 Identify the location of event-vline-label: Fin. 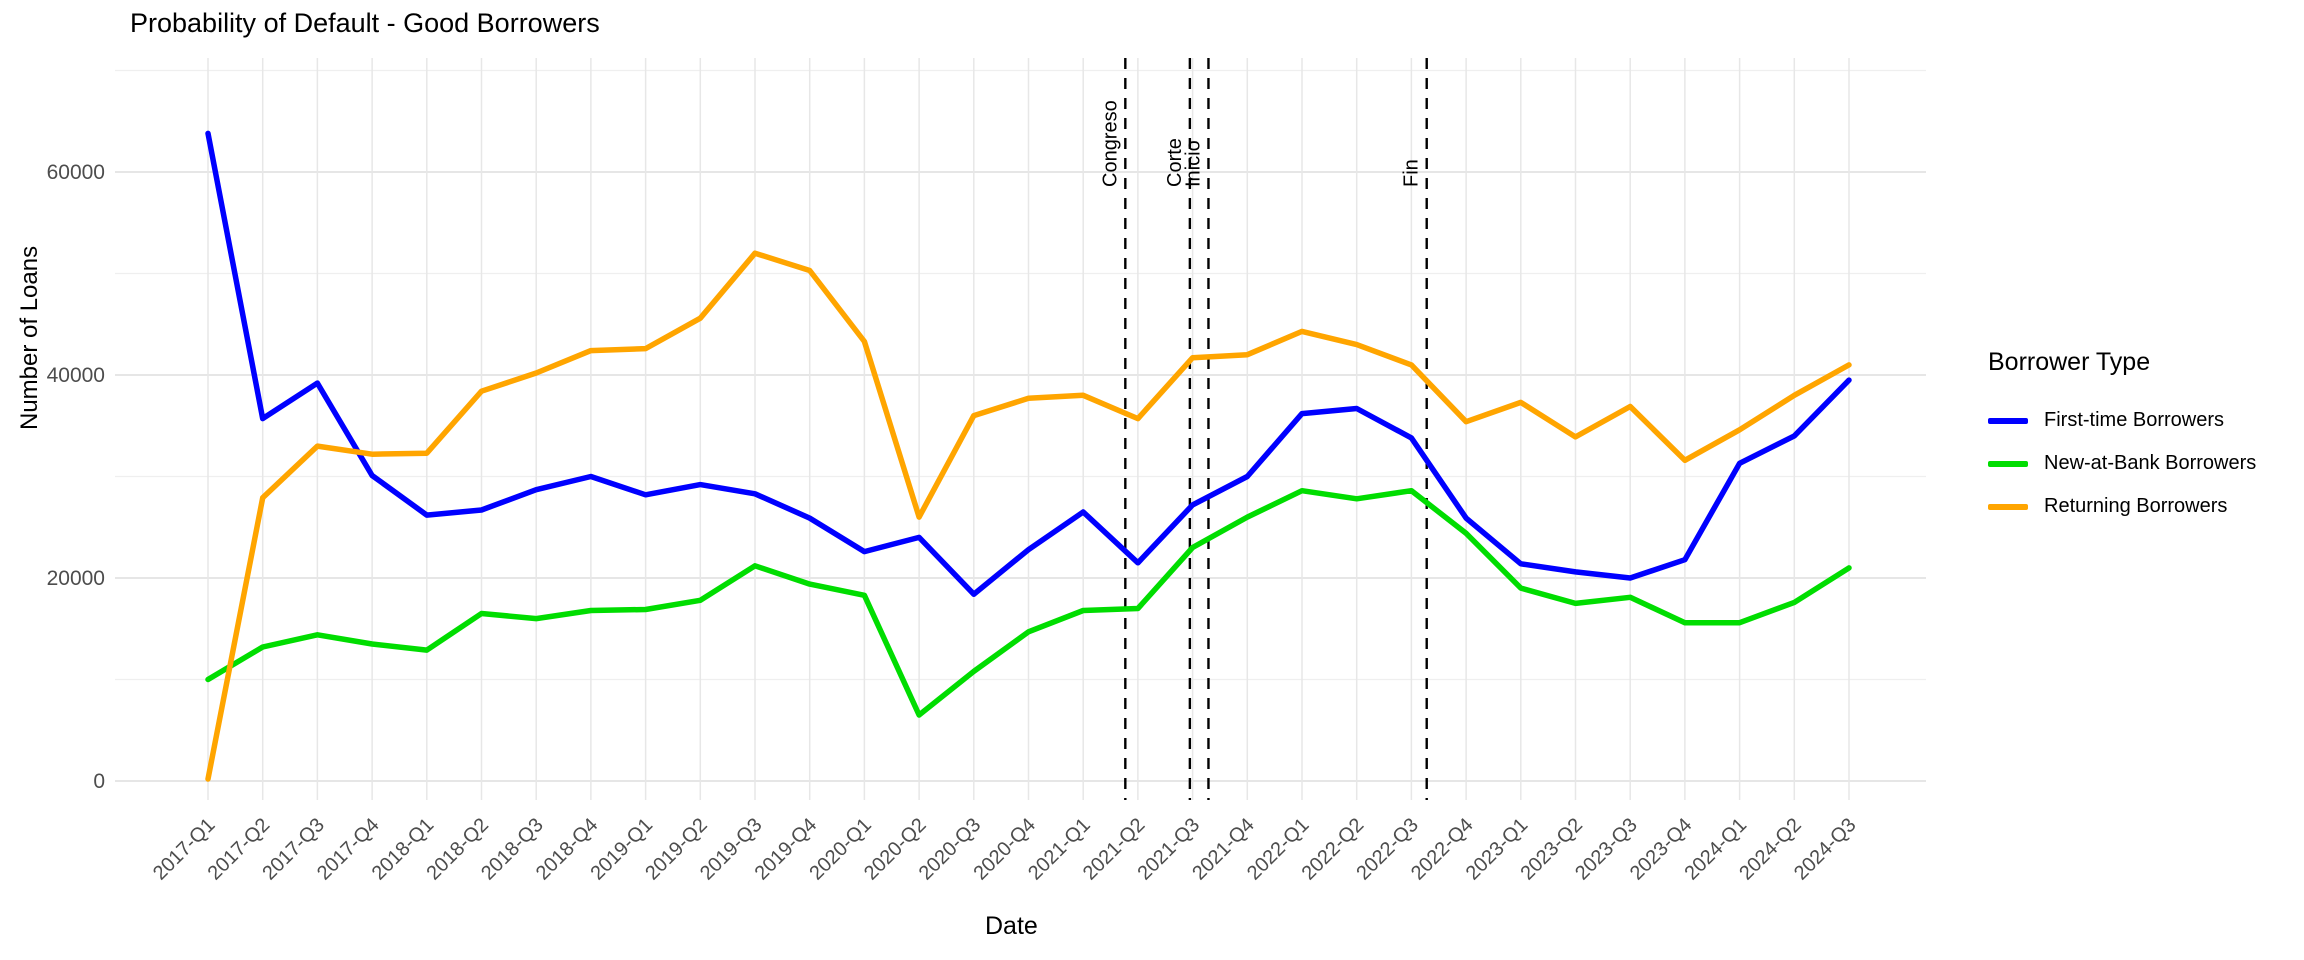
(1412, 173).